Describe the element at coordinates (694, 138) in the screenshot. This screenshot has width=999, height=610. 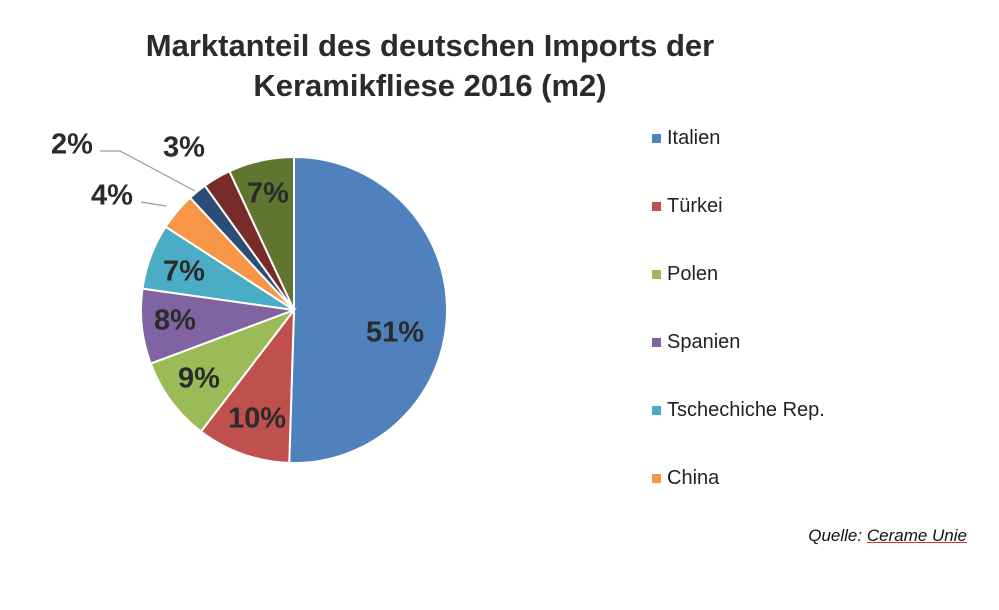
I see `legend-label: Italien` at that location.